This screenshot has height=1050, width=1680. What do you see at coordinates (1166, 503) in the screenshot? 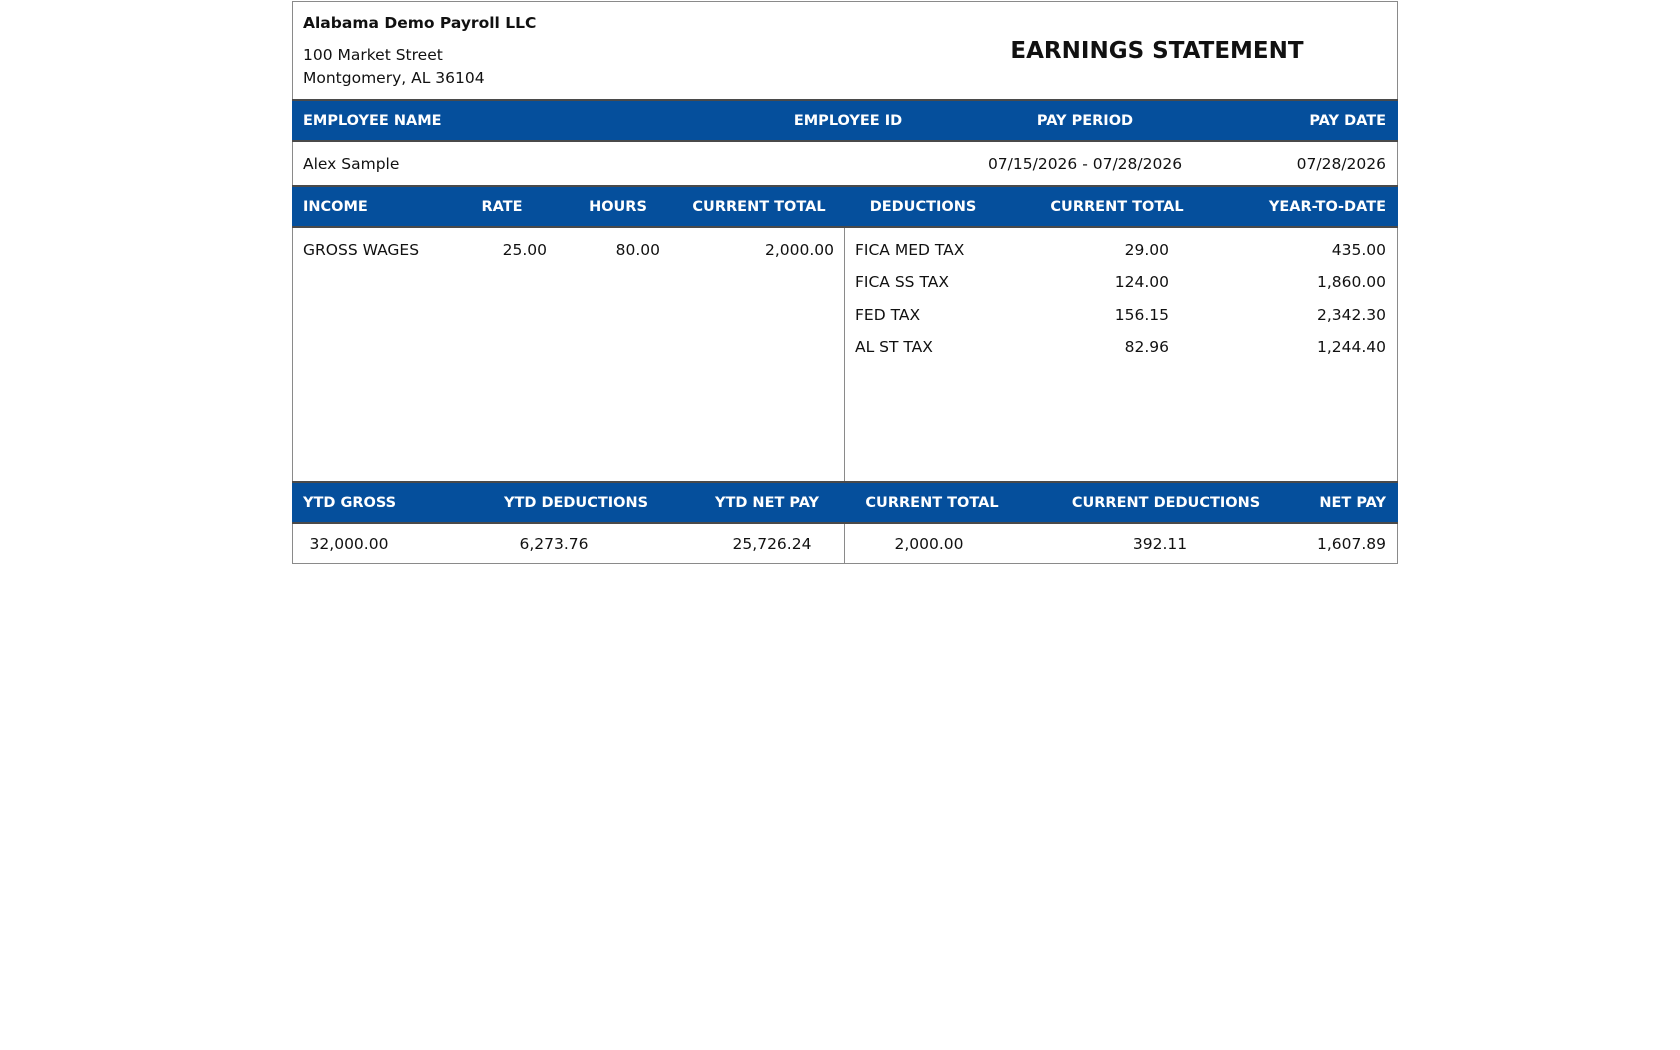
I see `summary-header: CURRENT DEDUCTIONS` at bounding box center [1166, 503].